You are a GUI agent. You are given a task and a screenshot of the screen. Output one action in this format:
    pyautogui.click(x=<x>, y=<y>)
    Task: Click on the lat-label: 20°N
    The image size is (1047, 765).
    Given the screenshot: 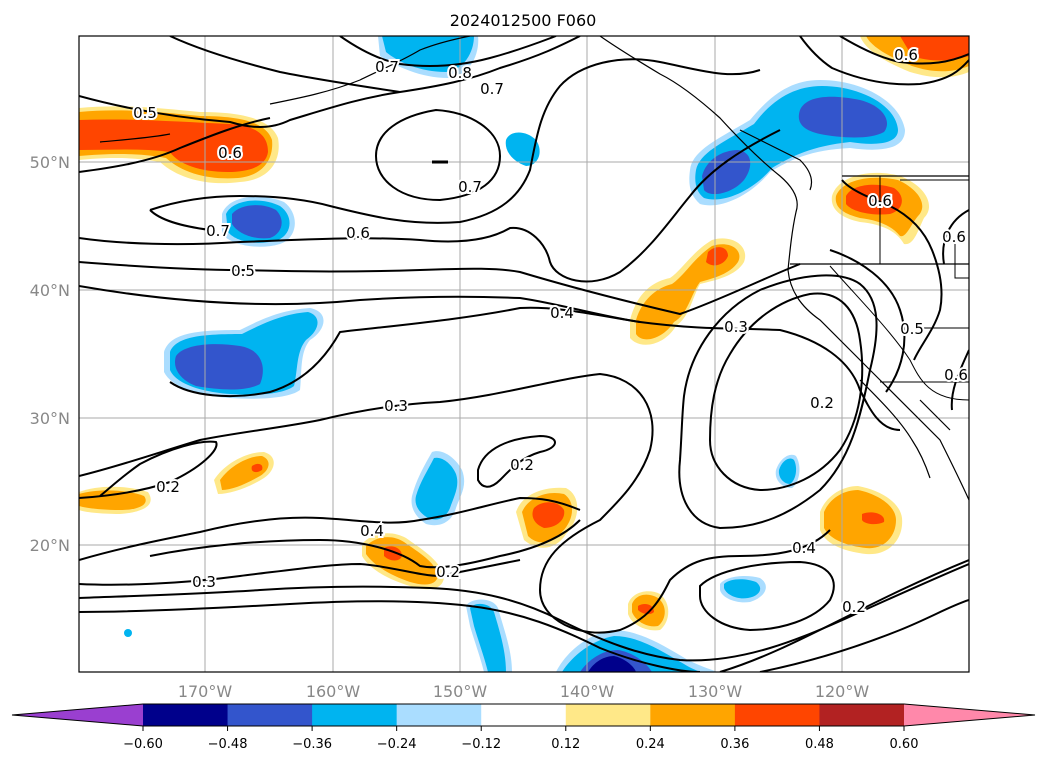 What is the action you would take?
    pyautogui.click(x=50, y=545)
    